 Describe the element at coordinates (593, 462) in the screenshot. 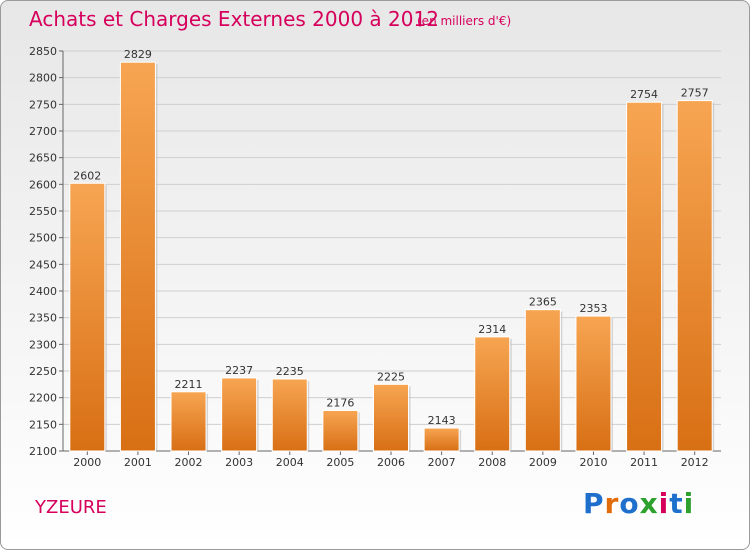

I see `x-tick-label: 2010` at that location.